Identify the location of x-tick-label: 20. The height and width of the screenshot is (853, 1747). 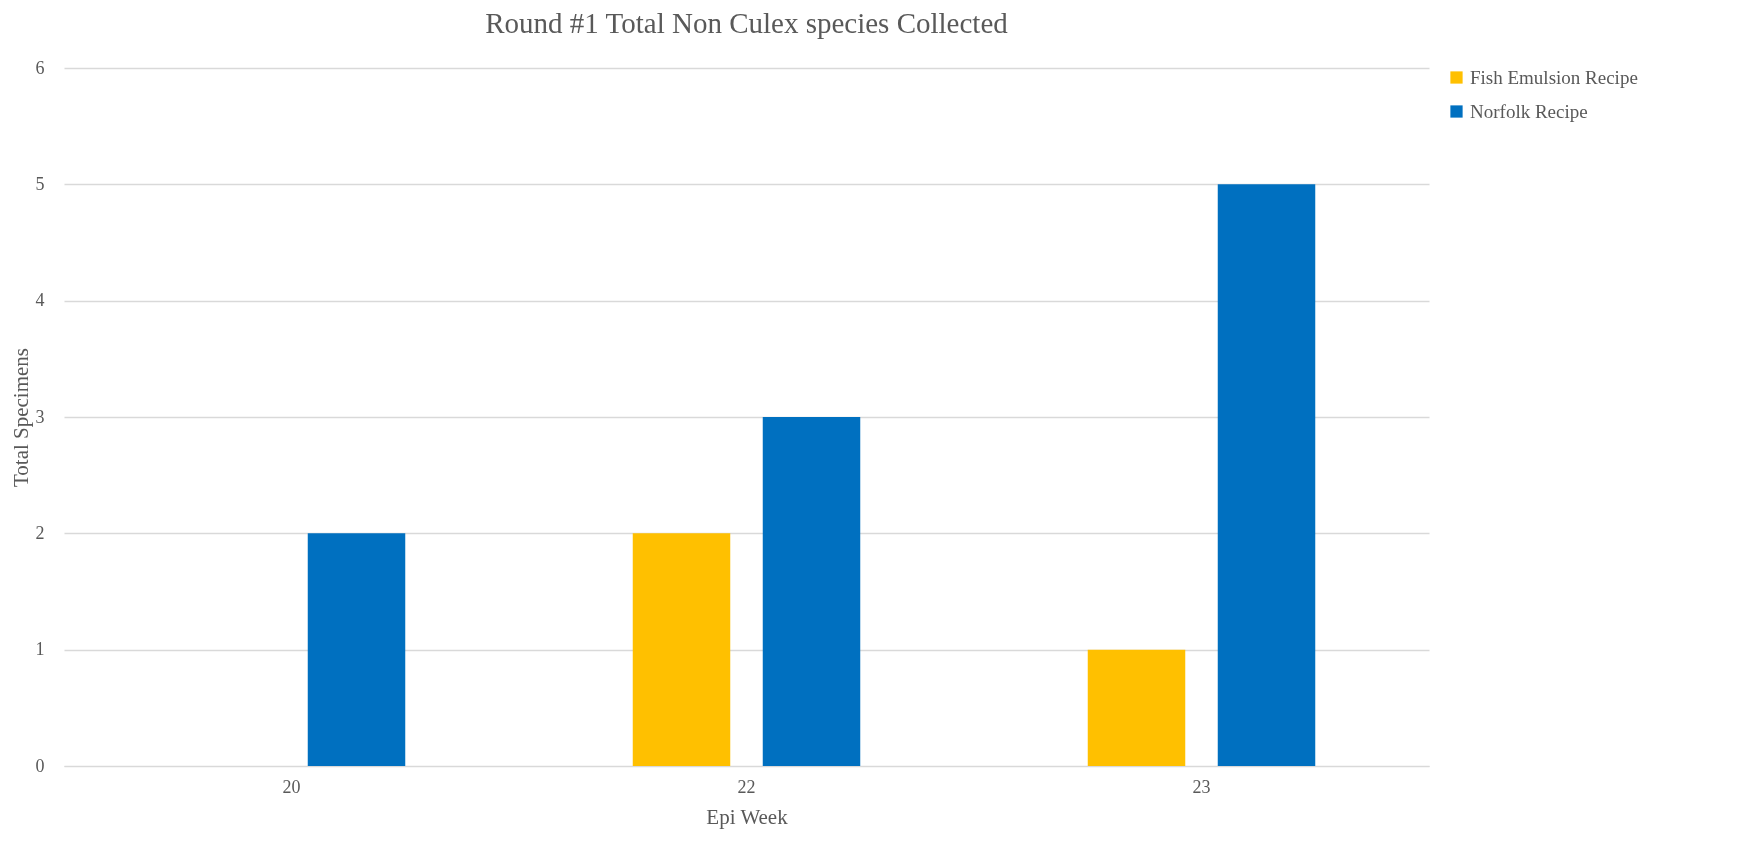
(291, 786).